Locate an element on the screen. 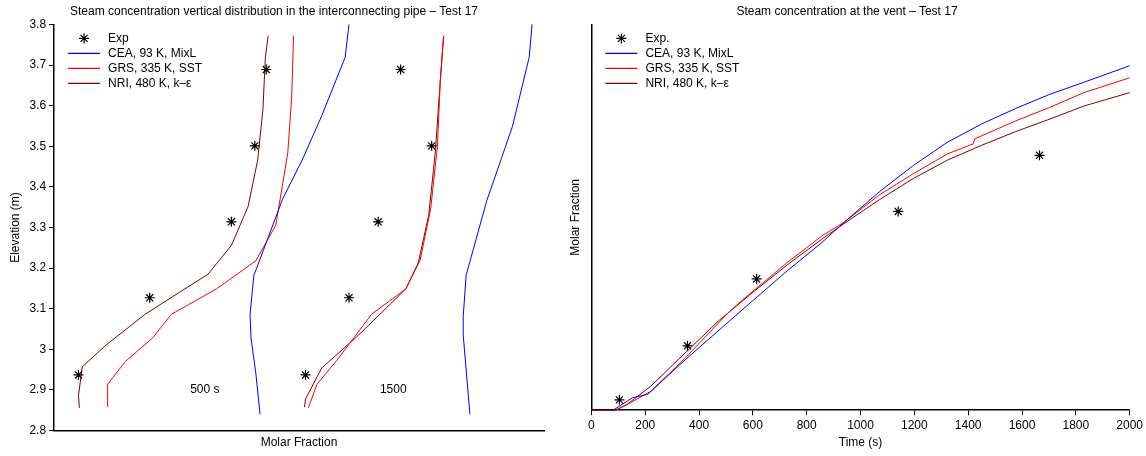  x-axis-title: Molar Fraction is located at coordinates (299, 442).